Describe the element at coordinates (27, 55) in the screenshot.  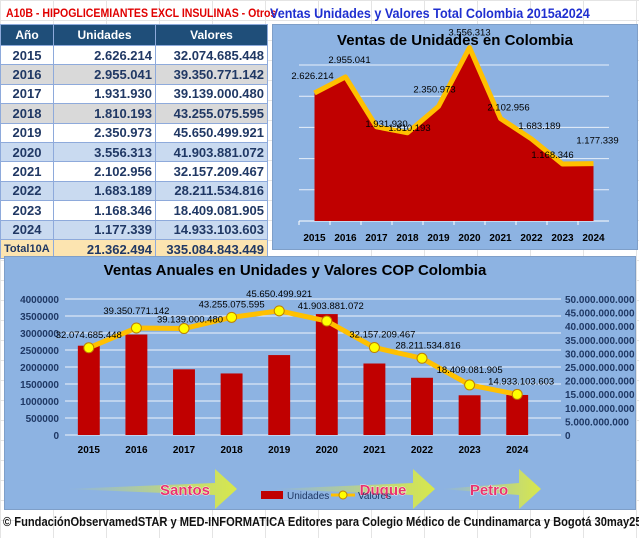
I see `cell-year: 2015` at that location.